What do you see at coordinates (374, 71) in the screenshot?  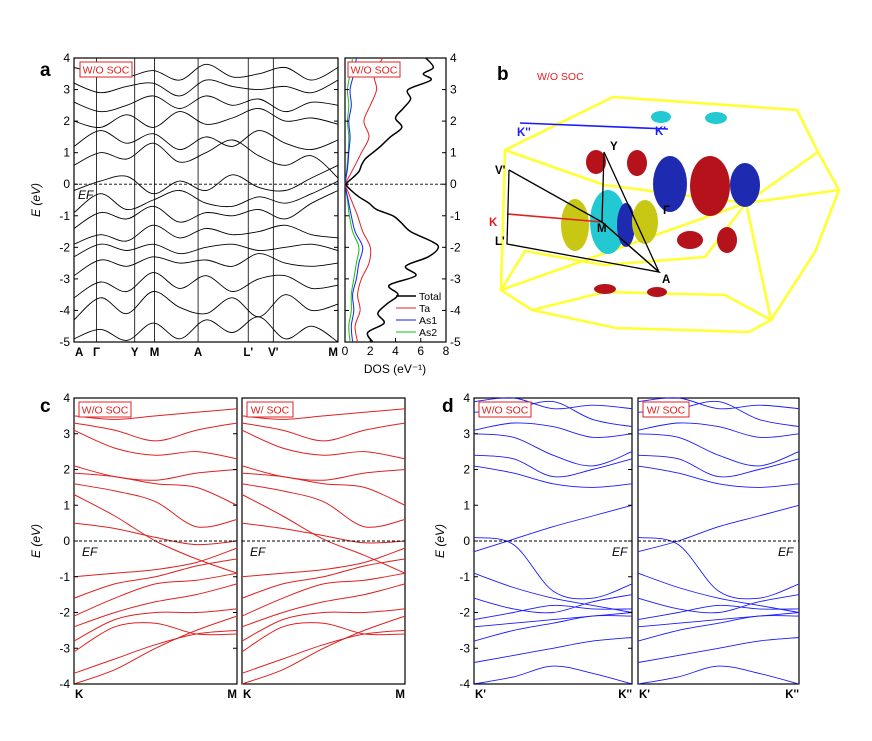 I see `dos-box-text: W/O SOC` at bounding box center [374, 71].